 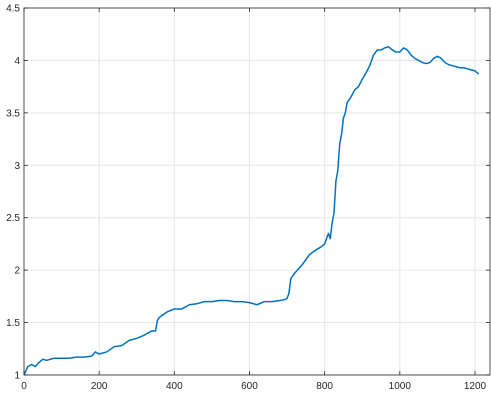 What do you see at coordinates (13, 113) in the screenshot?
I see `y-tick-label: 3.5` at bounding box center [13, 113].